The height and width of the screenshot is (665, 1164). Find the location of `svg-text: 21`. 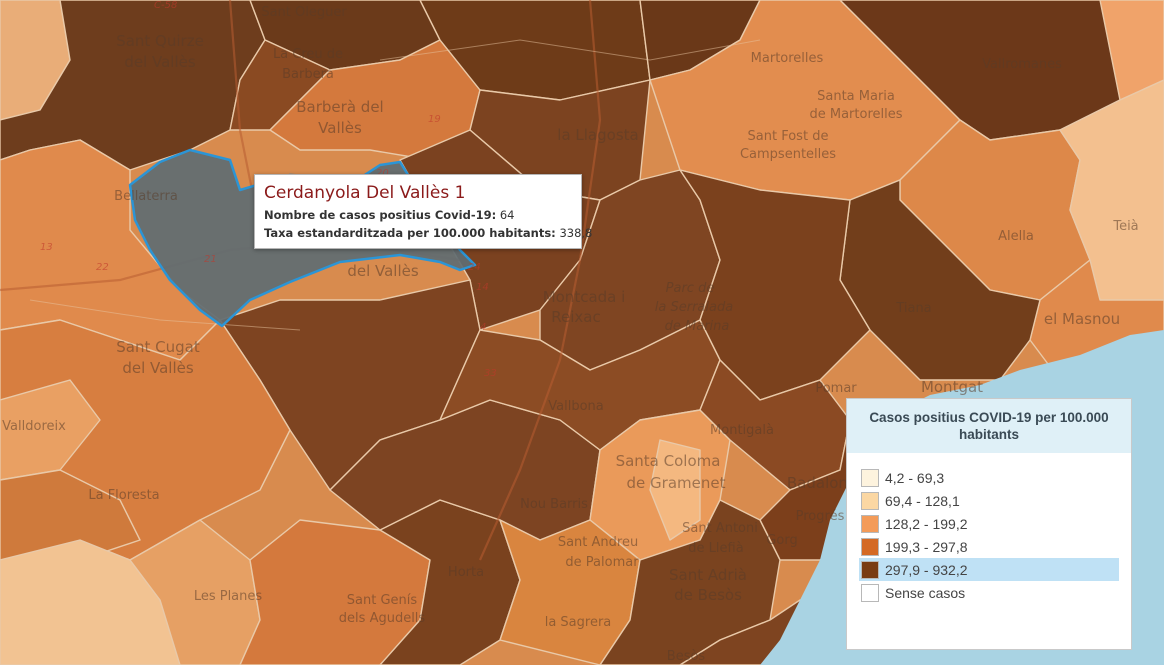

svg-text: 21 is located at coordinates (210, 259).